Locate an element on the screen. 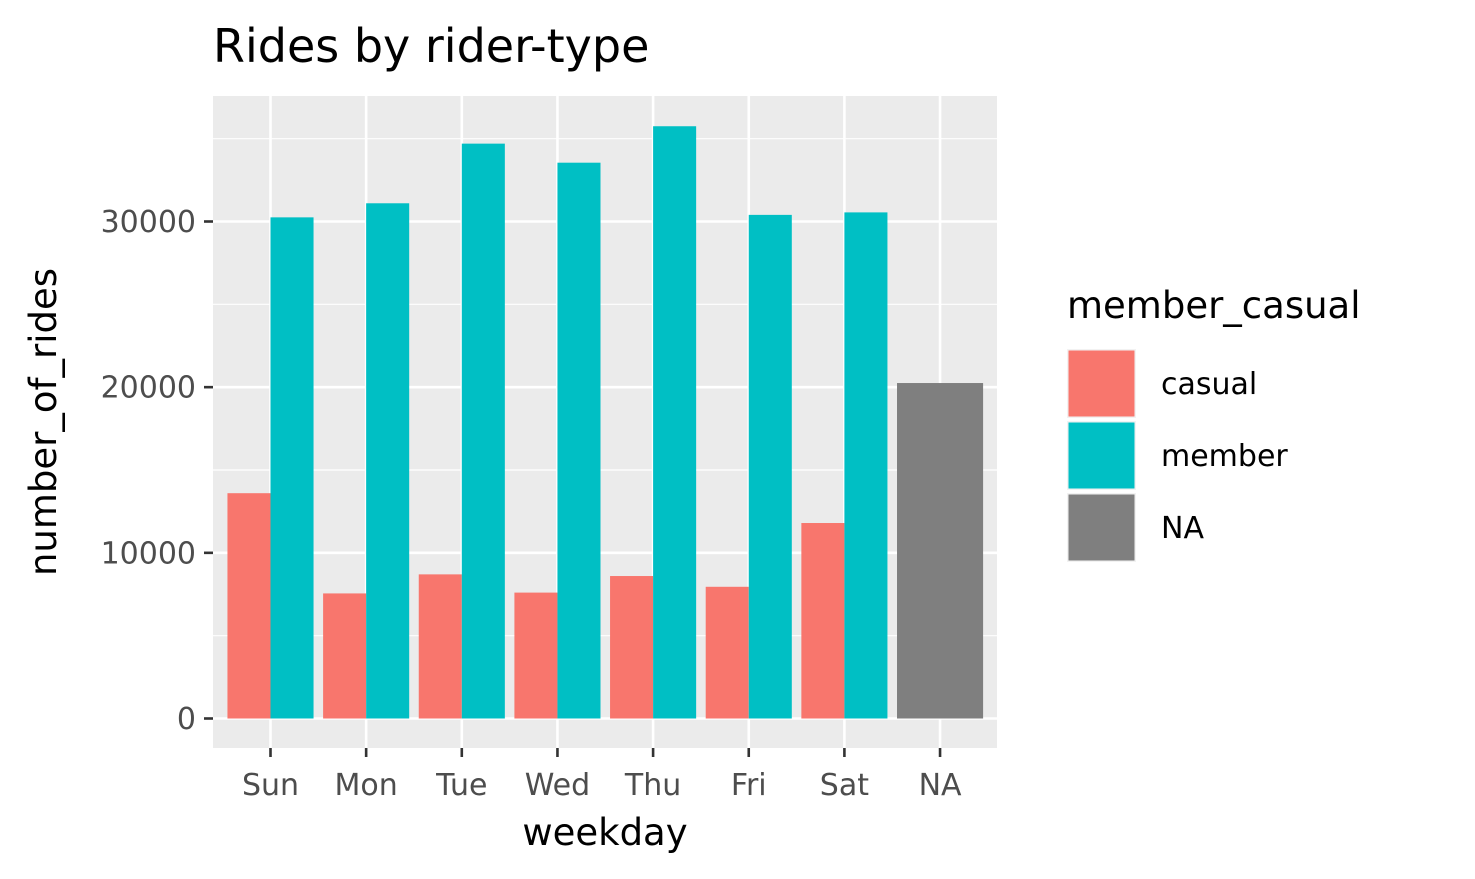  bar-member-wed is located at coordinates (579, 440).